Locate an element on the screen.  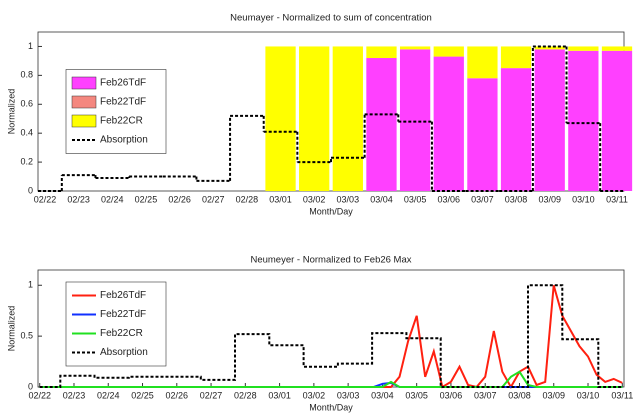
y-tick-label: 0.8 is located at coordinates (26, 75).